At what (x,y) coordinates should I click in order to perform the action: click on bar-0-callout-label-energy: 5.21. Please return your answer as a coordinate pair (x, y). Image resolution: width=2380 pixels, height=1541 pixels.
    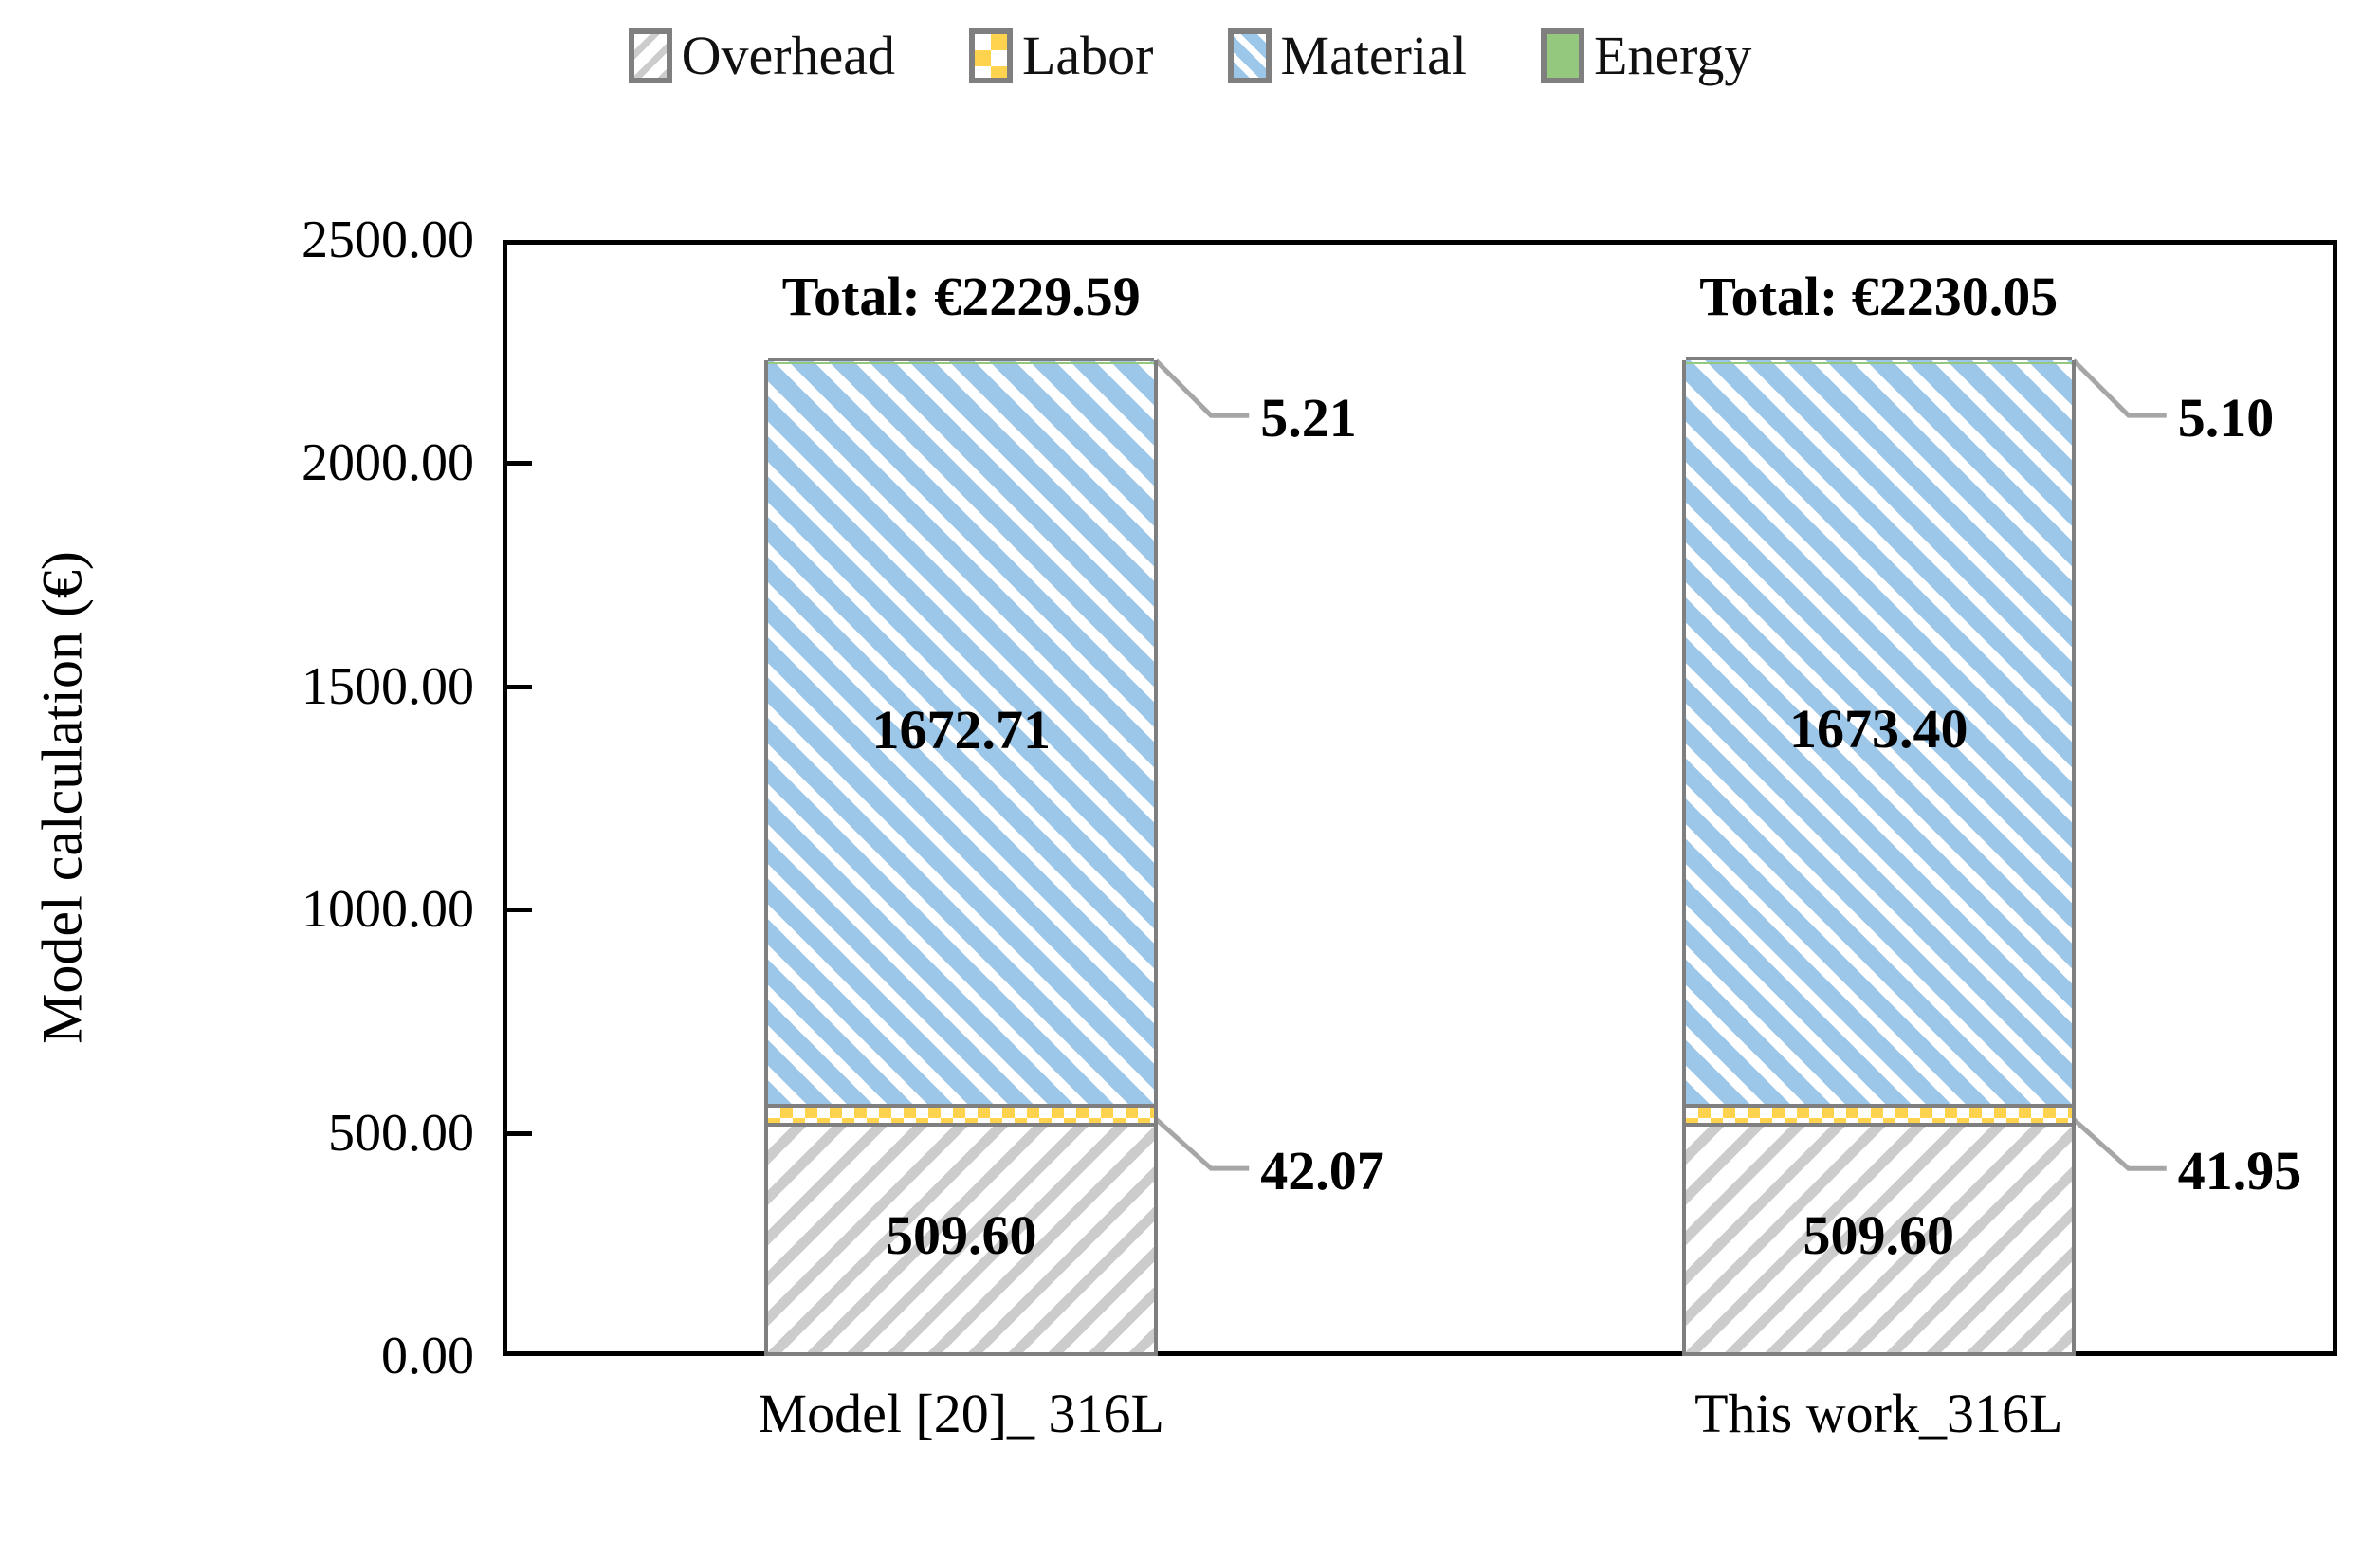
    Looking at the image, I should click on (1309, 418).